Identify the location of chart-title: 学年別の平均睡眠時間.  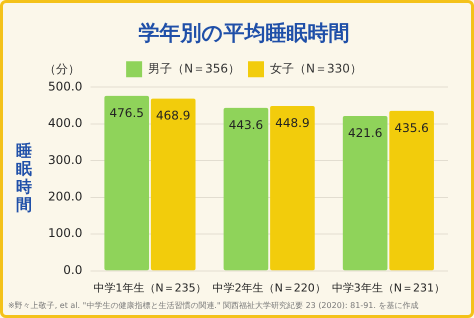
(244, 33).